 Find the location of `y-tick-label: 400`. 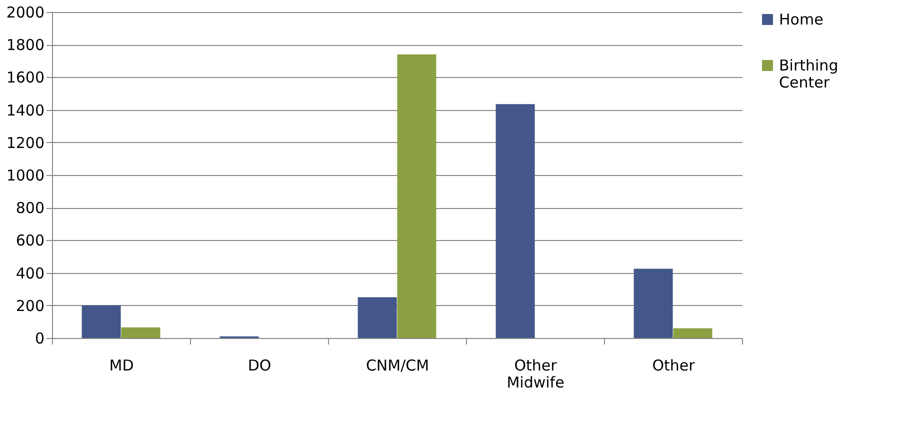

y-tick-label: 400 is located at coordinates (30, 273).